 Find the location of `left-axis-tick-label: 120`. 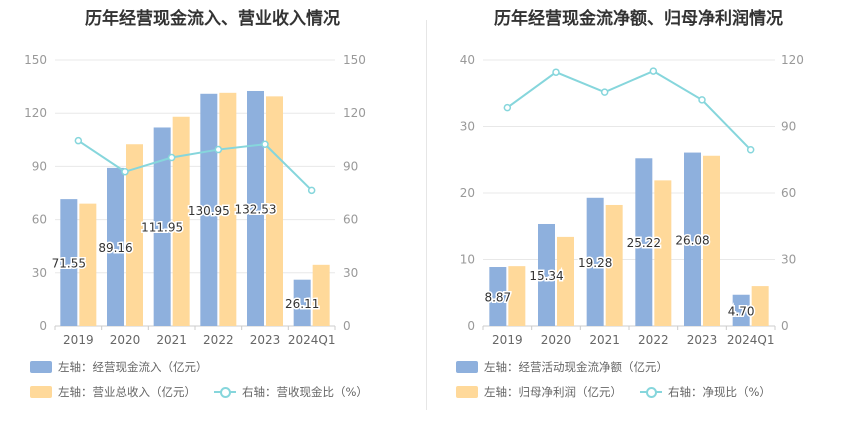

left-axis-tick-label: 120 is located at coordinates (35, 113).